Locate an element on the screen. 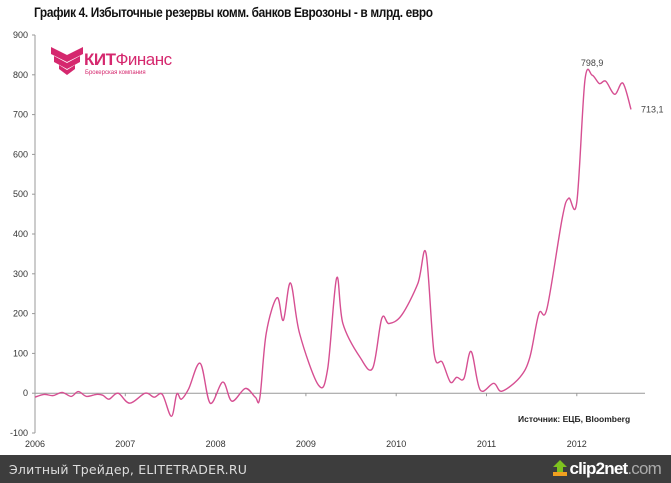 This screenshot has width=671, height=483. x-tick-label: 2012 is located at coordinates (577, 444).